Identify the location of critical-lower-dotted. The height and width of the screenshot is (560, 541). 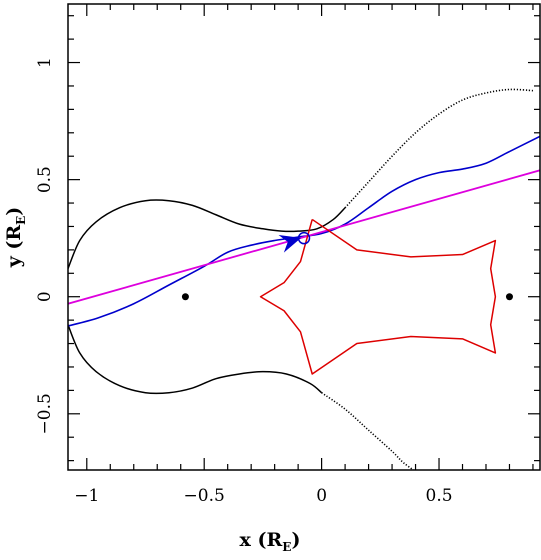
(368, 431).